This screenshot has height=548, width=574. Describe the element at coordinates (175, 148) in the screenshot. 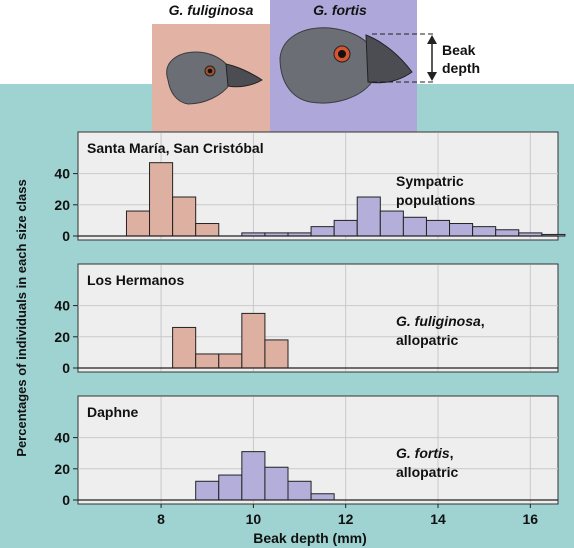

I see `panel-title: Santa María, San Cristóbal` at that location.